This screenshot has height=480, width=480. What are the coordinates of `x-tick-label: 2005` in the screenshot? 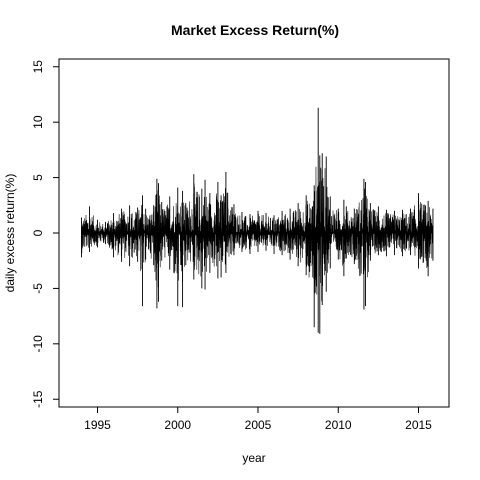 It's located at (258, 425).